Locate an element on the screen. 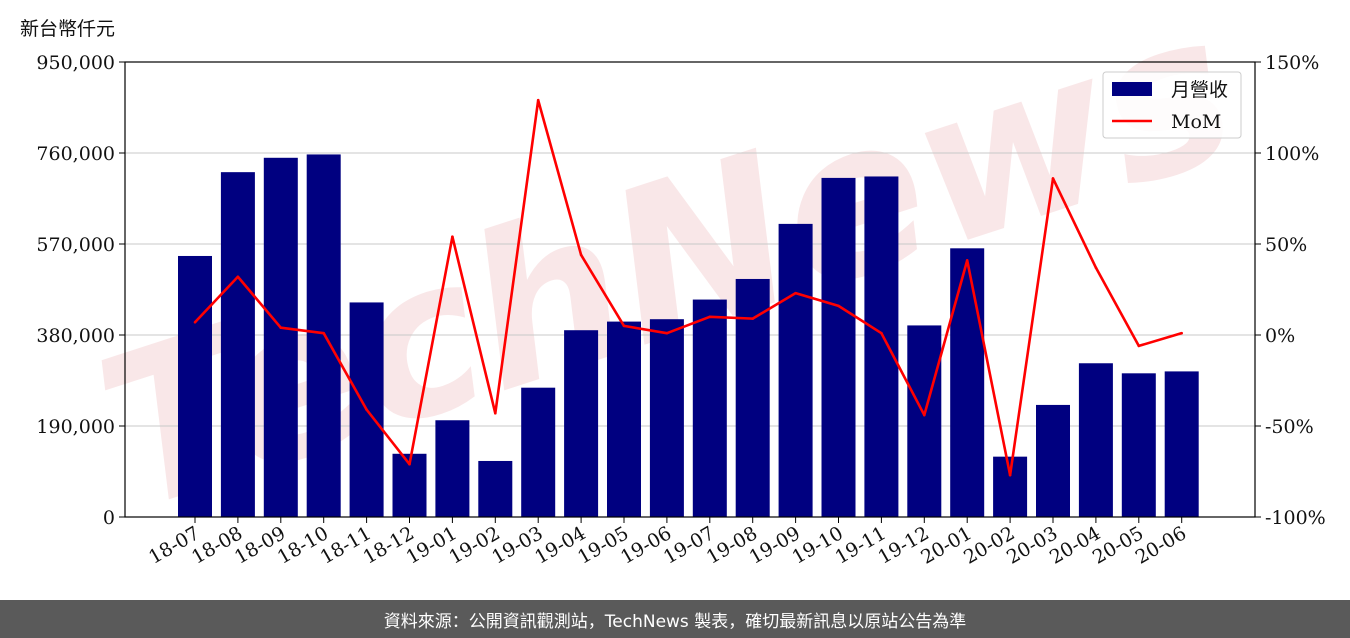  right-tick-label: 100% is located at coordinates (1292, 154).